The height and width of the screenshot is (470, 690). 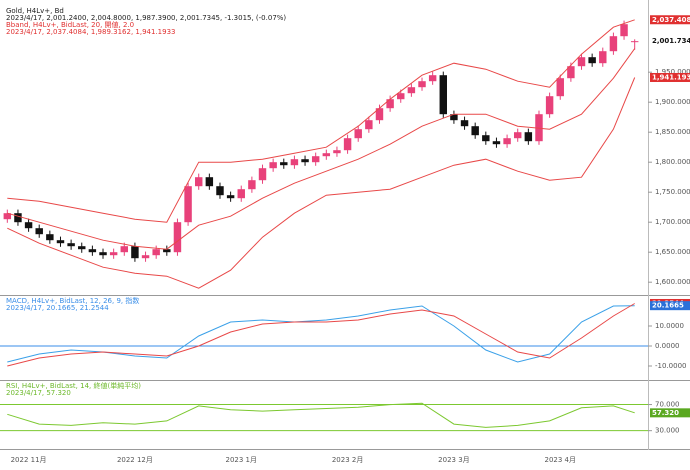 What do you see at coordinates (670, 366) in the screenshot?
I see `y-tick-label: -10.0000` at bounding box center [670, 366].